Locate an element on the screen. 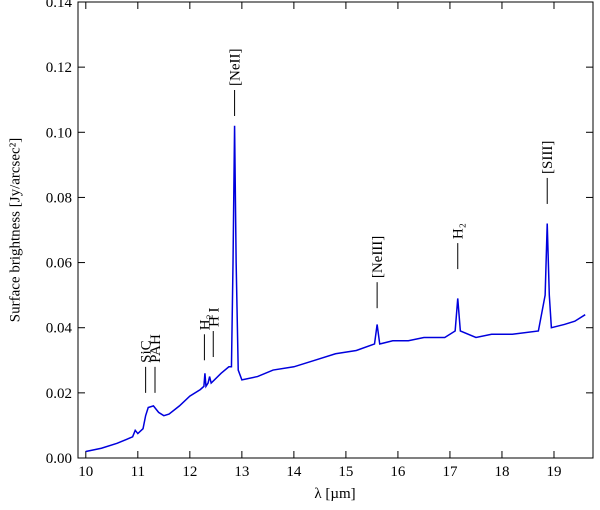 This screenshot has width=600, height=510. x-tick-label: 16 is located at coordinates (398, 472).